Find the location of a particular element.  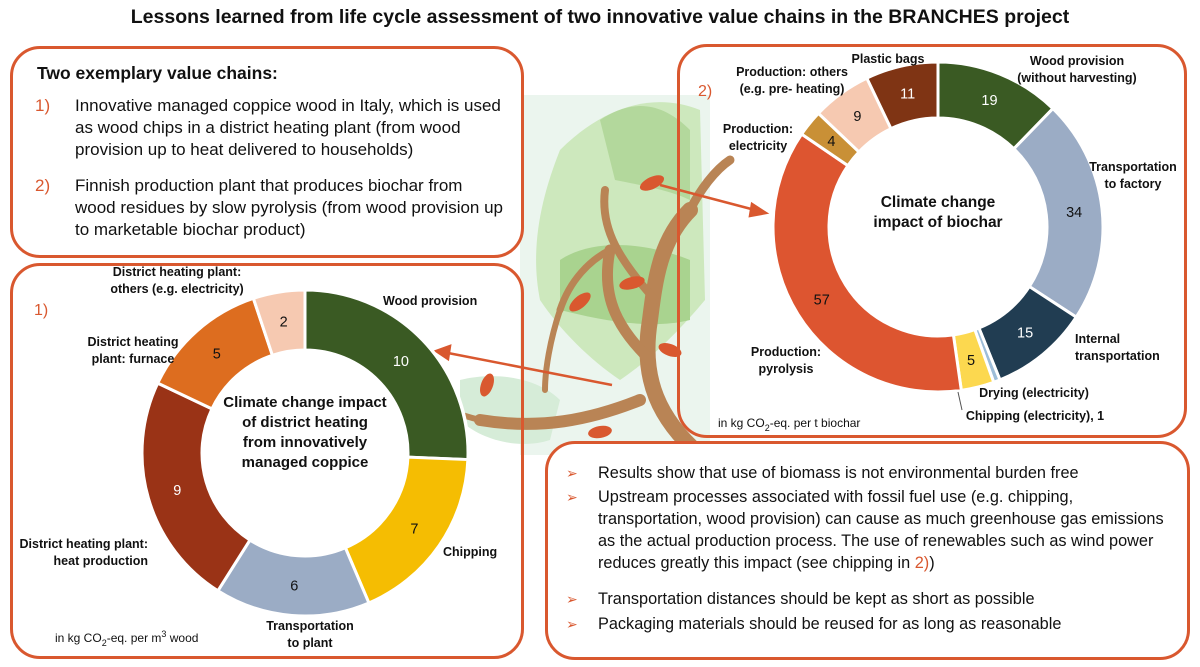

slice-category-label: District heating plant: heat production is located at coordinates (84, 552).